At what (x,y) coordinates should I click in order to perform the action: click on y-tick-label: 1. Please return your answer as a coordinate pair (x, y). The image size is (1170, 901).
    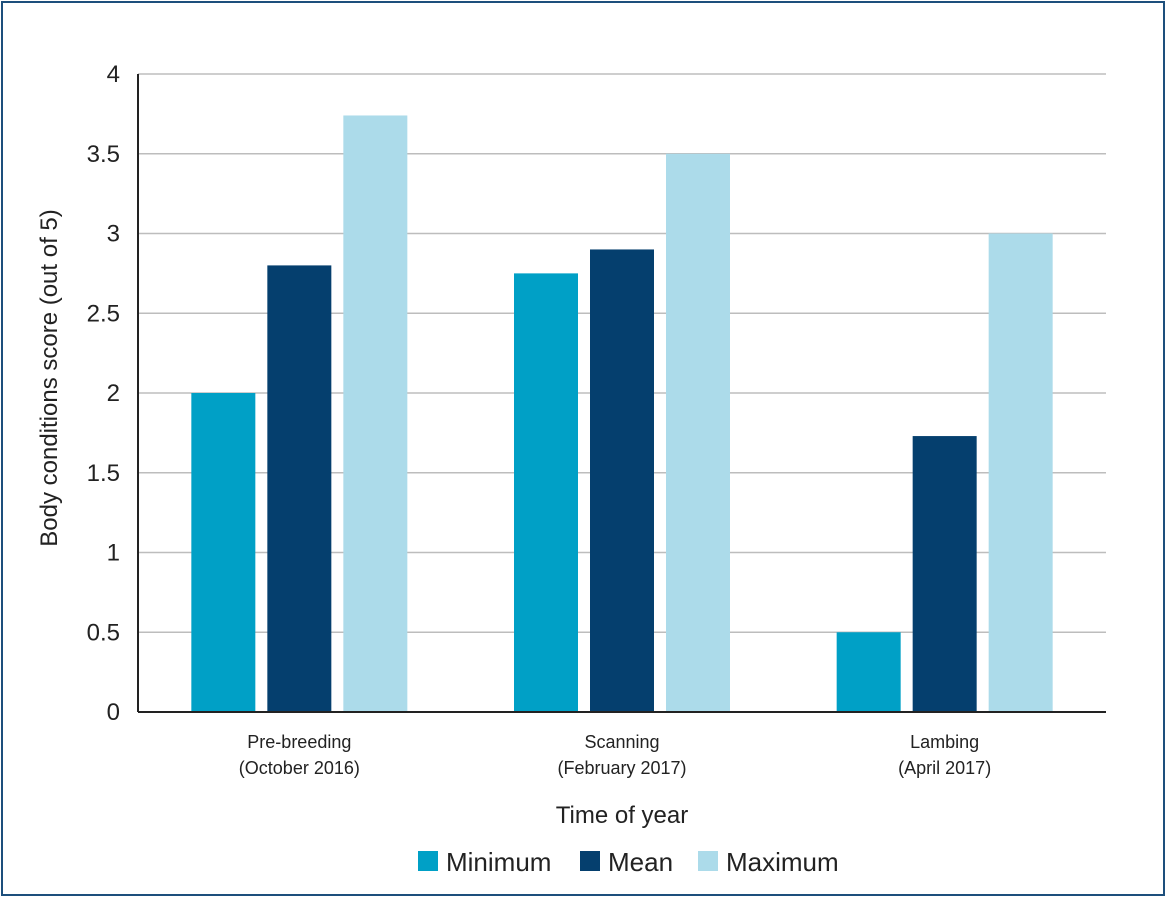
    Looking at the image, I should click on (113, 553).